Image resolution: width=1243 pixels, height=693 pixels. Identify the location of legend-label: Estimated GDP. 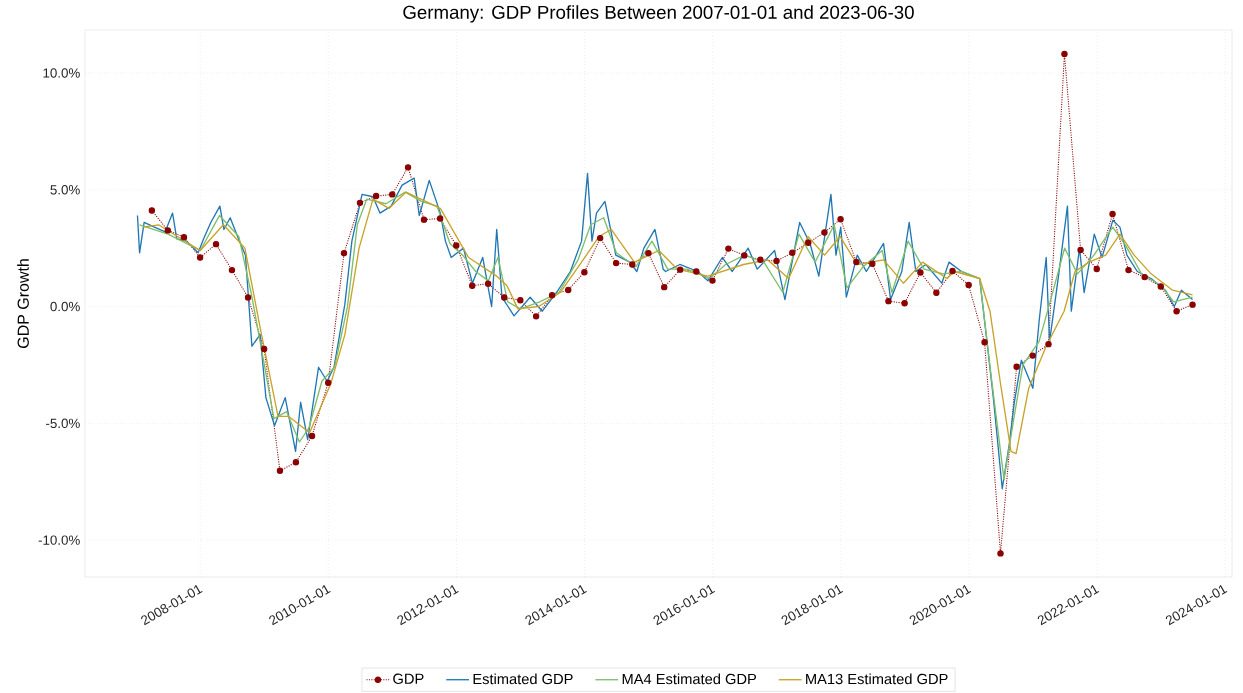
(523, 679).